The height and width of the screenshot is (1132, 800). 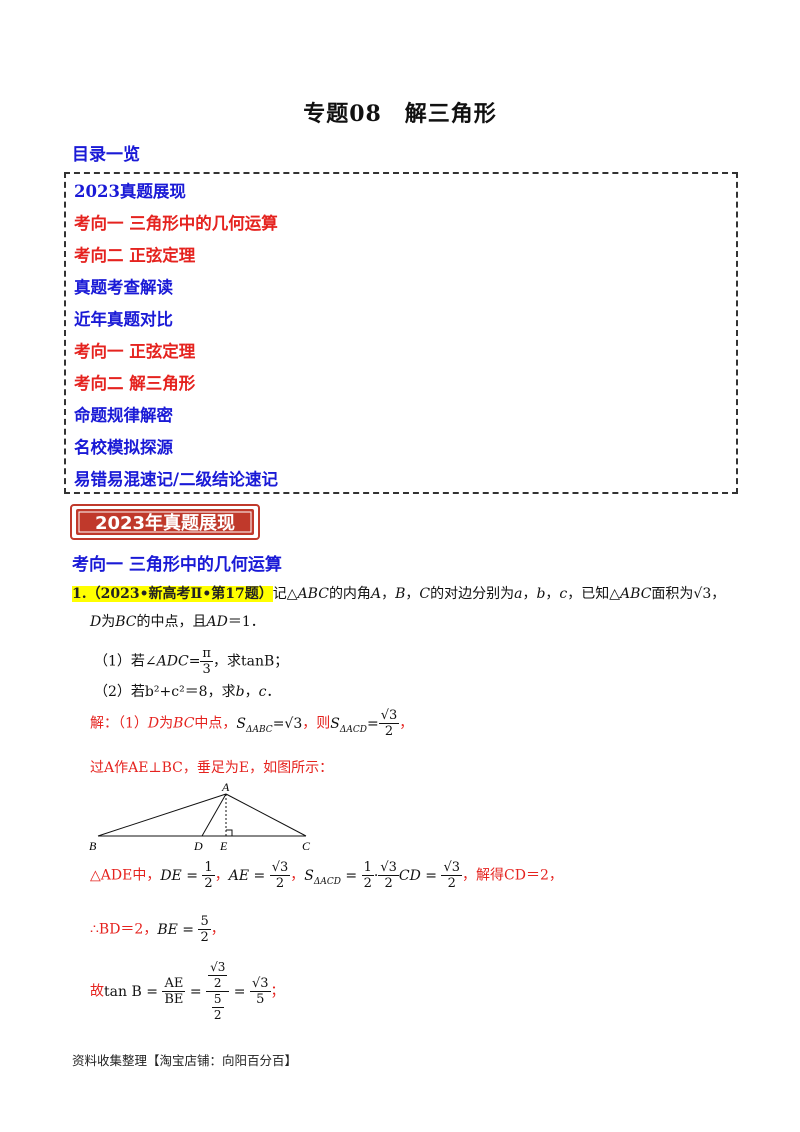 What do you see at coordinates (79, 594) in the screenshot?
I see `problem-number: 1.` at bounding box center [79, 594].